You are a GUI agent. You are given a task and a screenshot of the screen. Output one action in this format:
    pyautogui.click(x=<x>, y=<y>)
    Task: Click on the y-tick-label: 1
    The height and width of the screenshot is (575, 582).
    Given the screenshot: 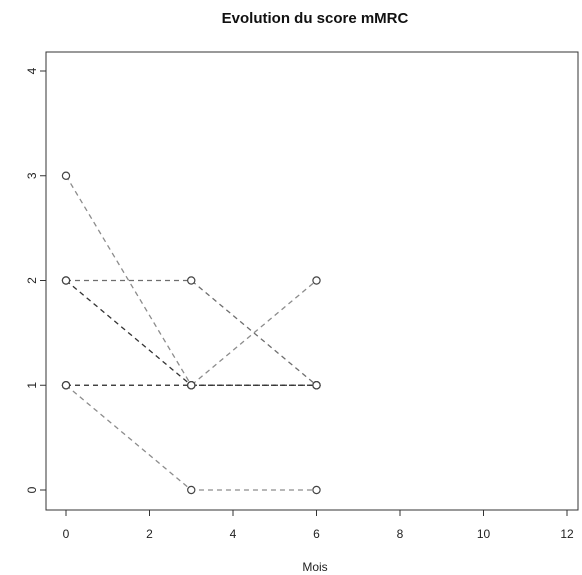 What is the action you would take?
    pyautogui.click(x=32, y=385)
    